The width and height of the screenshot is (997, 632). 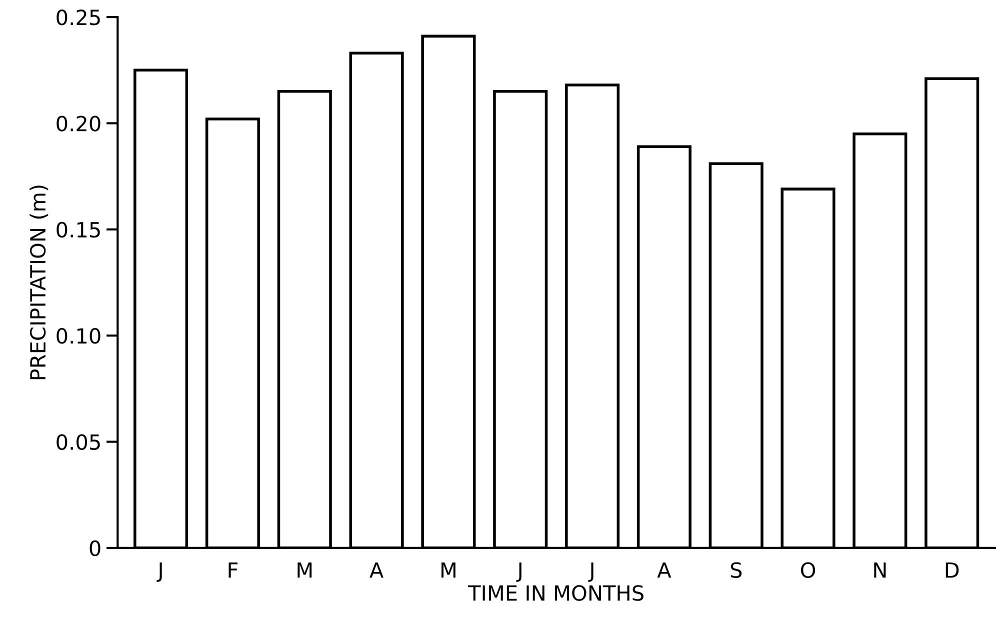 What do you see at coordinates (556, 593) in the screenshot?
I see `x-axis-title: TIME IN MONTHS` at bounding box center [556, 593].